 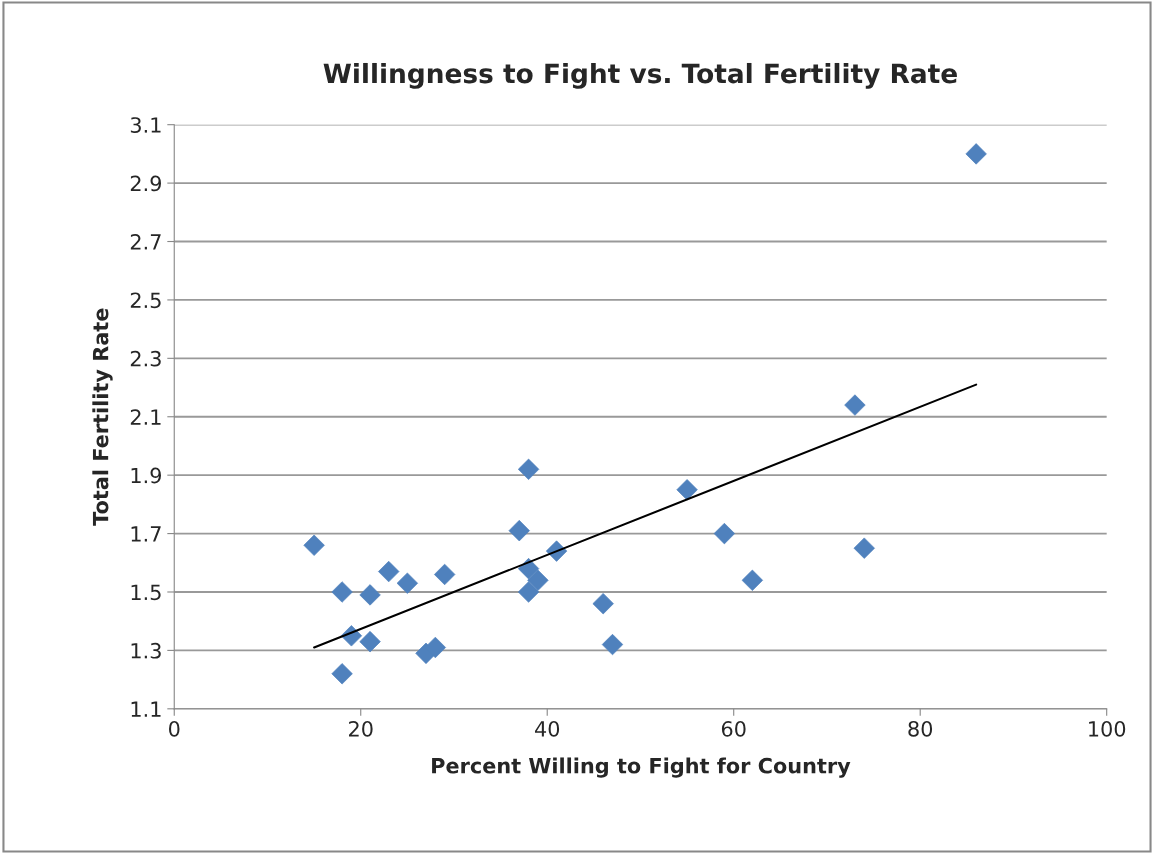 What do you see at coordinates (641, 767) in the screenshot?
I see `x-axis-title: Percent Willing to Fight for Country` at bounding box center [641, 767].